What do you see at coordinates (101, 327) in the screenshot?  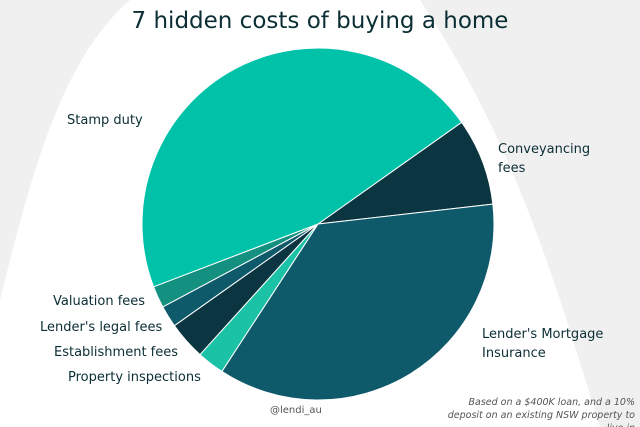 I see `slice-label: Lender's legal fees` at bounding box center [101, 327].